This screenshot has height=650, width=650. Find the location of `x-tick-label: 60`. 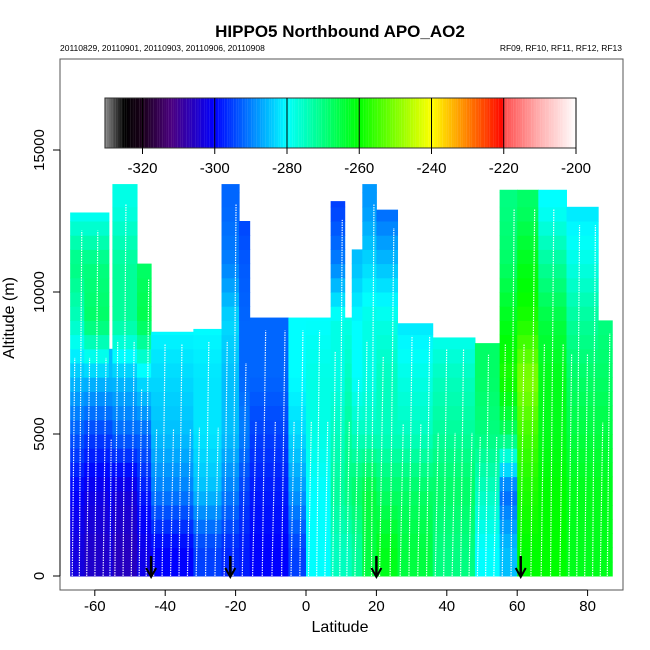

x-tick-label: 60 is located at coordinates (517, 606).